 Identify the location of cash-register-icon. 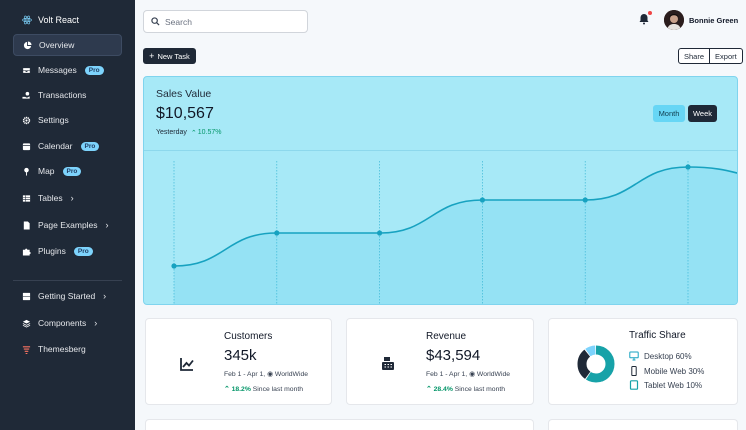
(388, 363).